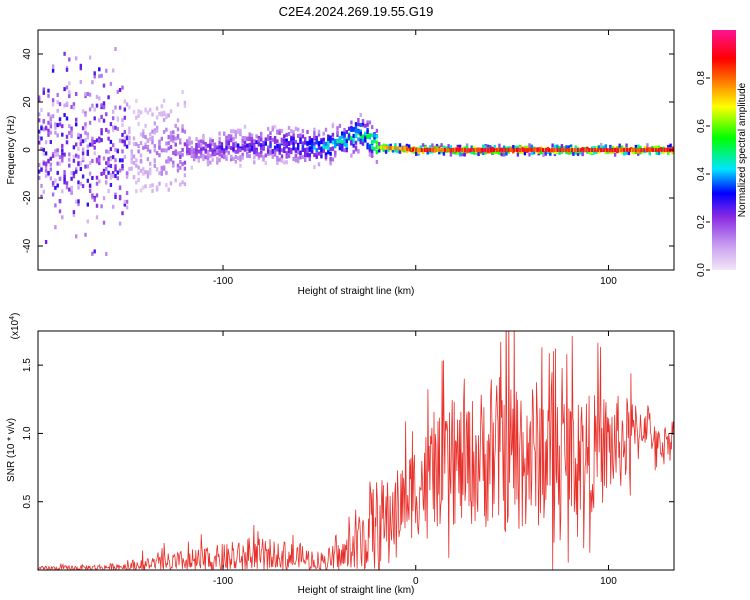 The height and width of the screenshot is (600, 750). What do you see at coordinates (27, 245) in the screenshot?
I see `heatmap-ytick-label: -40` at bounding box center [27, 245].